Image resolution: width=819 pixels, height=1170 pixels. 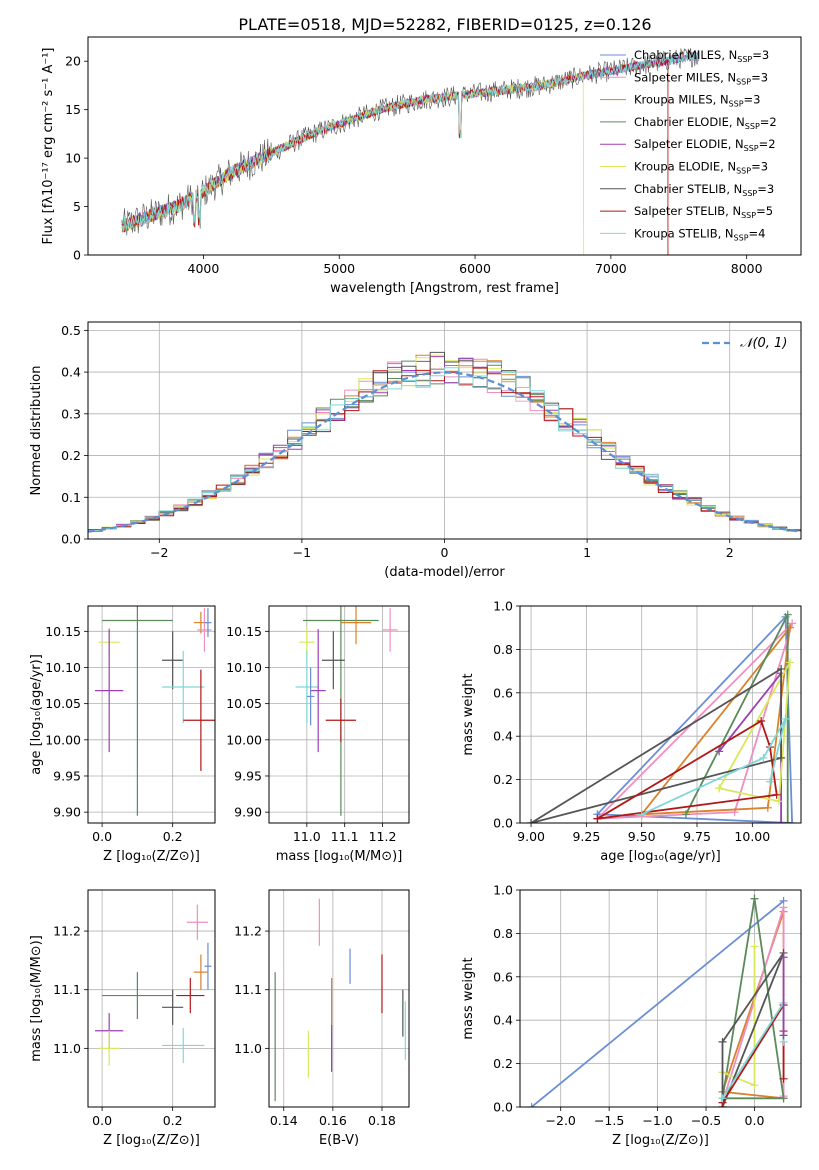 I want to click on x-tick-label: 0.16, so click(x=333, y=1120).